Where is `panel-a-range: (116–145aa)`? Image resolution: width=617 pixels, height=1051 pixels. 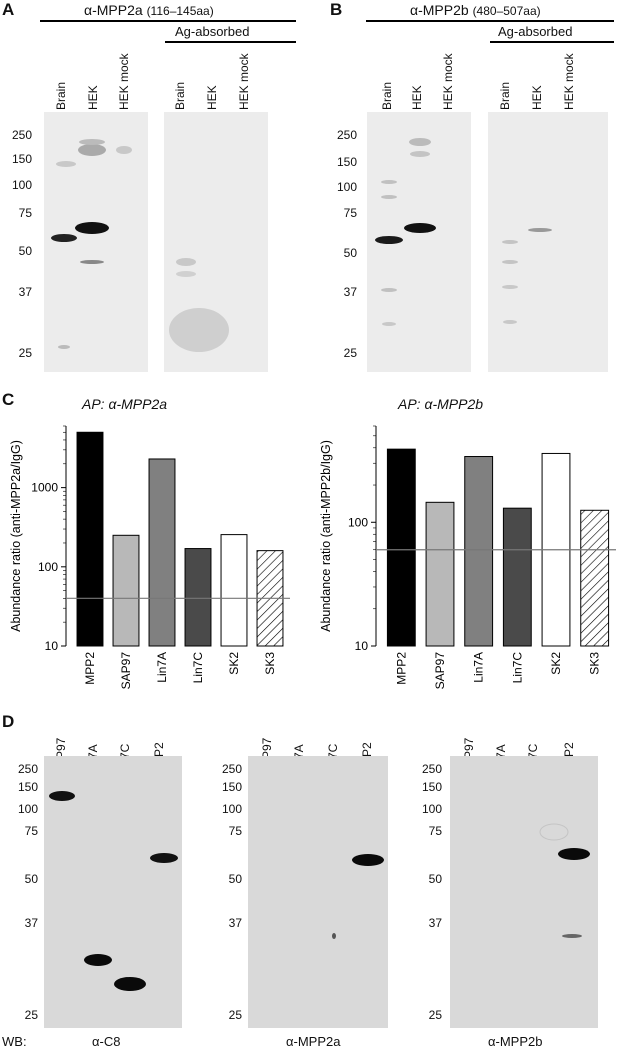 panel-a-range: (116–145aa) is located at coordinates (180, 11).